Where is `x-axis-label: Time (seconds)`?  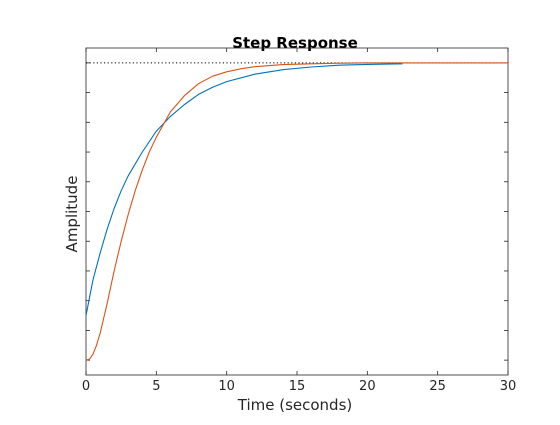 x-axis-label: Time (seconds) is located at coordinates (295, 405).